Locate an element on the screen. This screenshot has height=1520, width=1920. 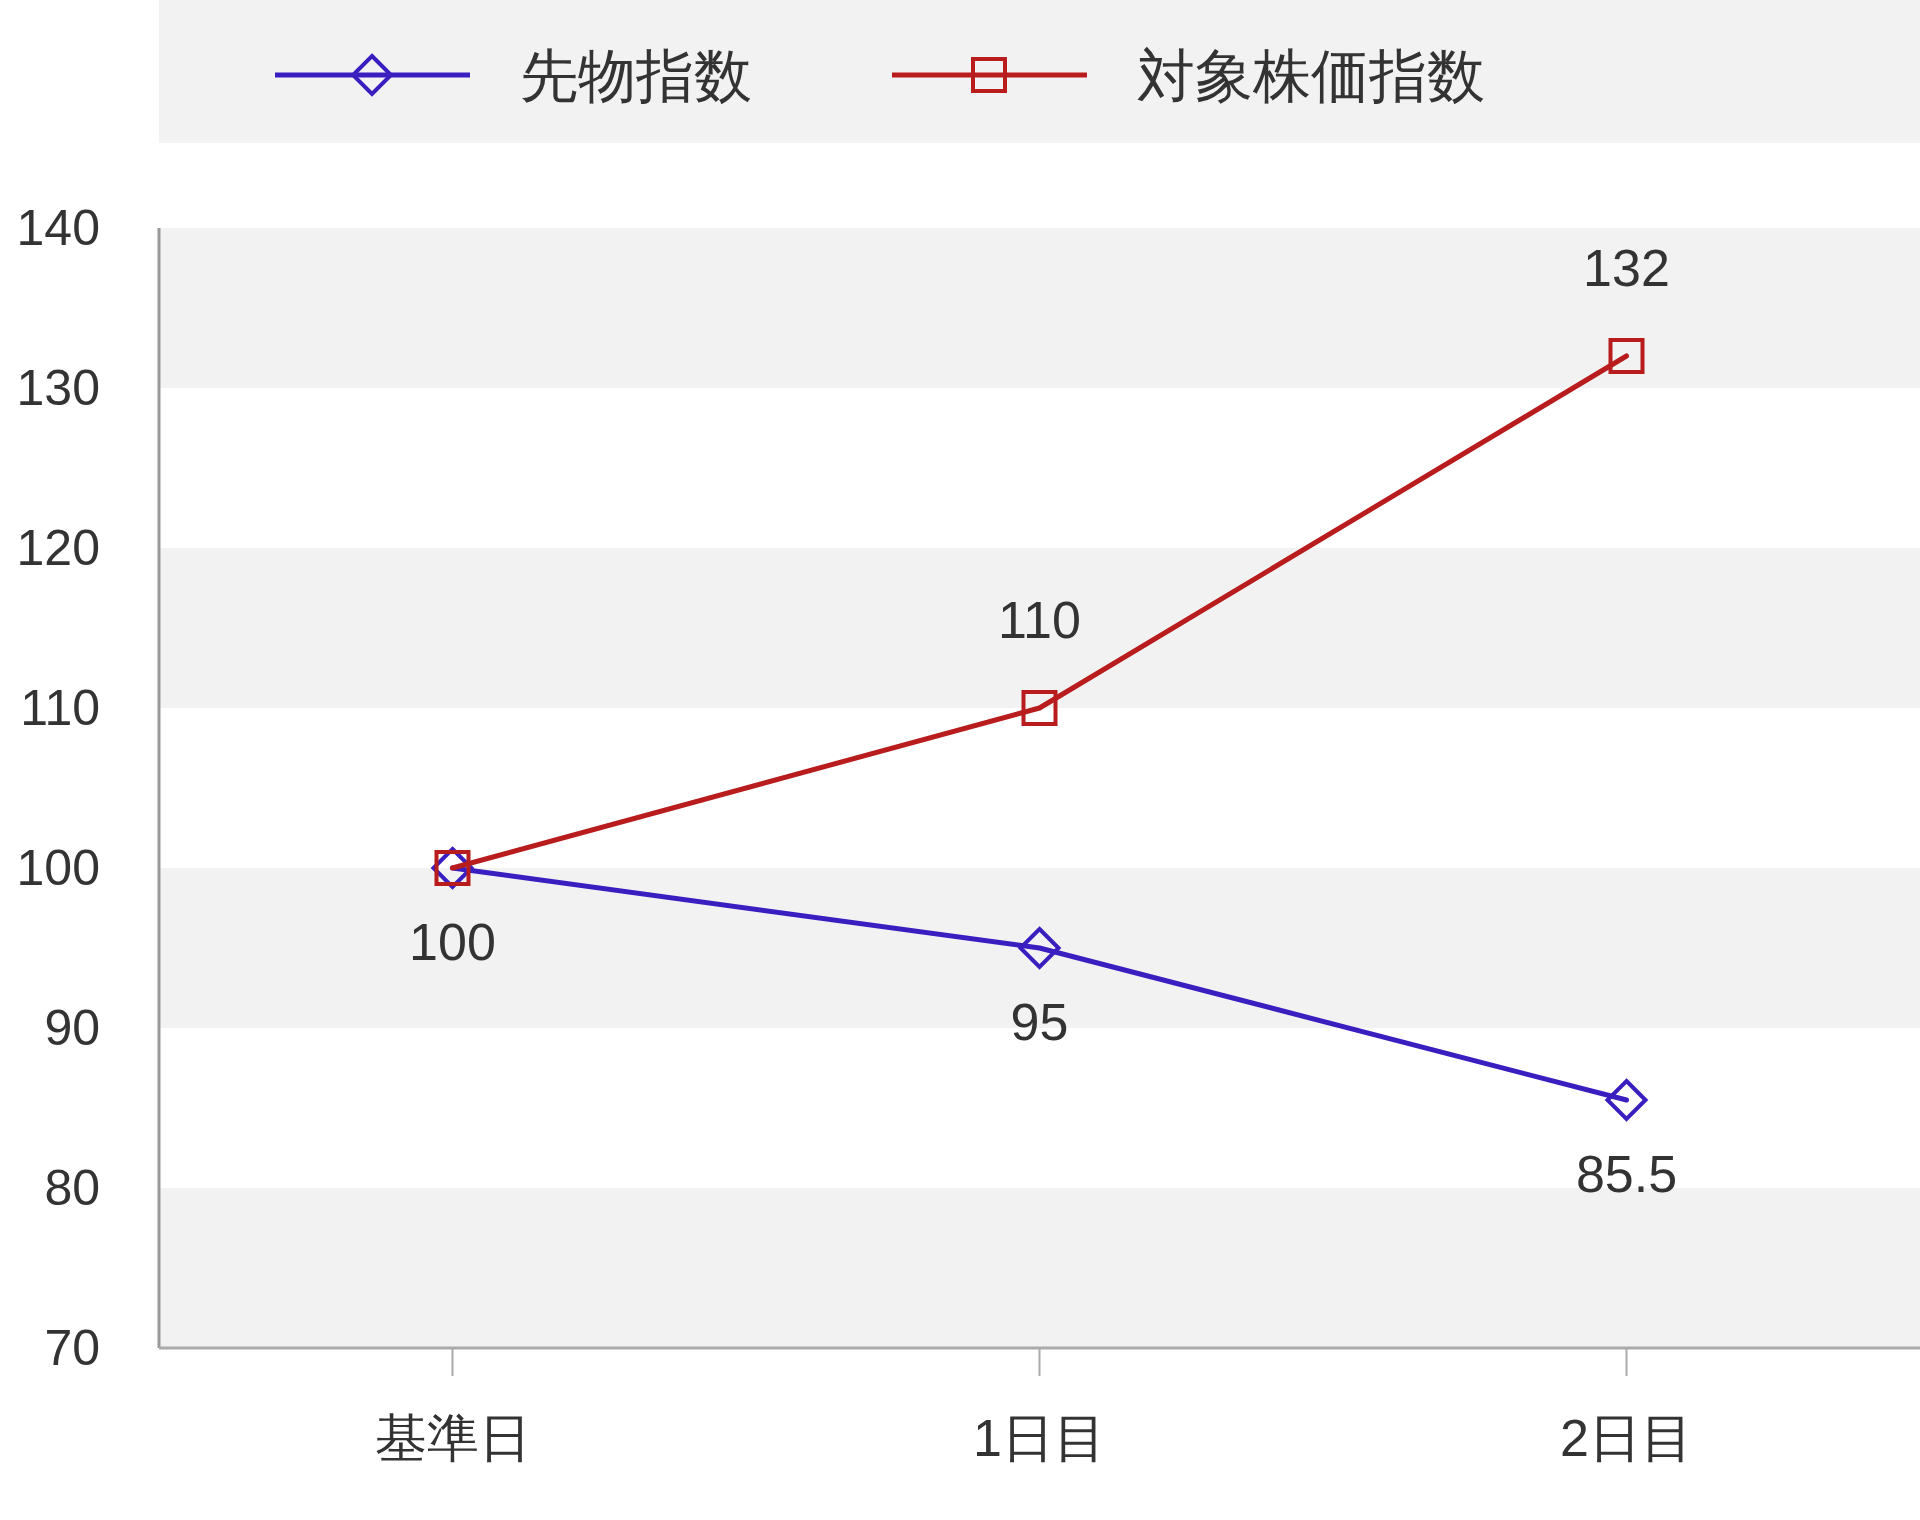
y-tick-label: 130 is located at coordinates (58, 388).